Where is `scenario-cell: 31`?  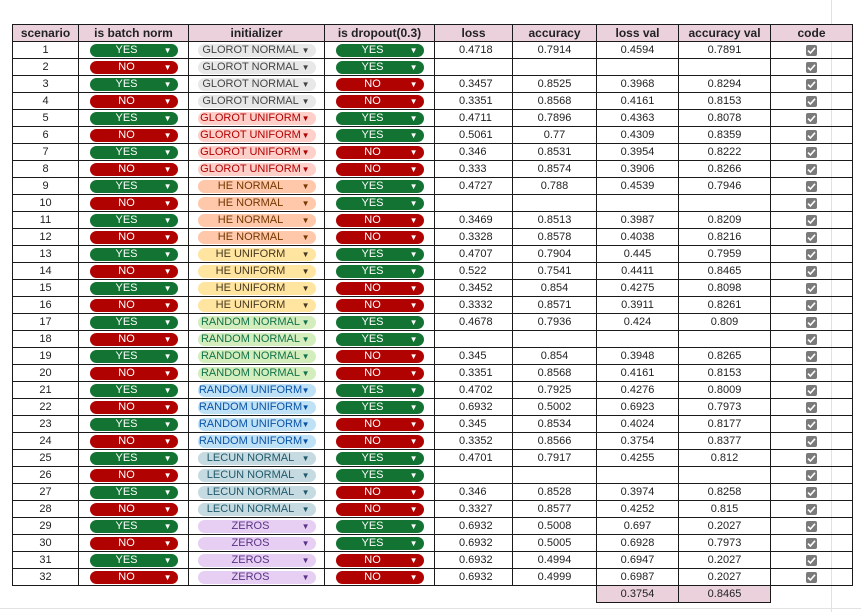 scenario-cell: 31 is located at coordinates (45, 560).